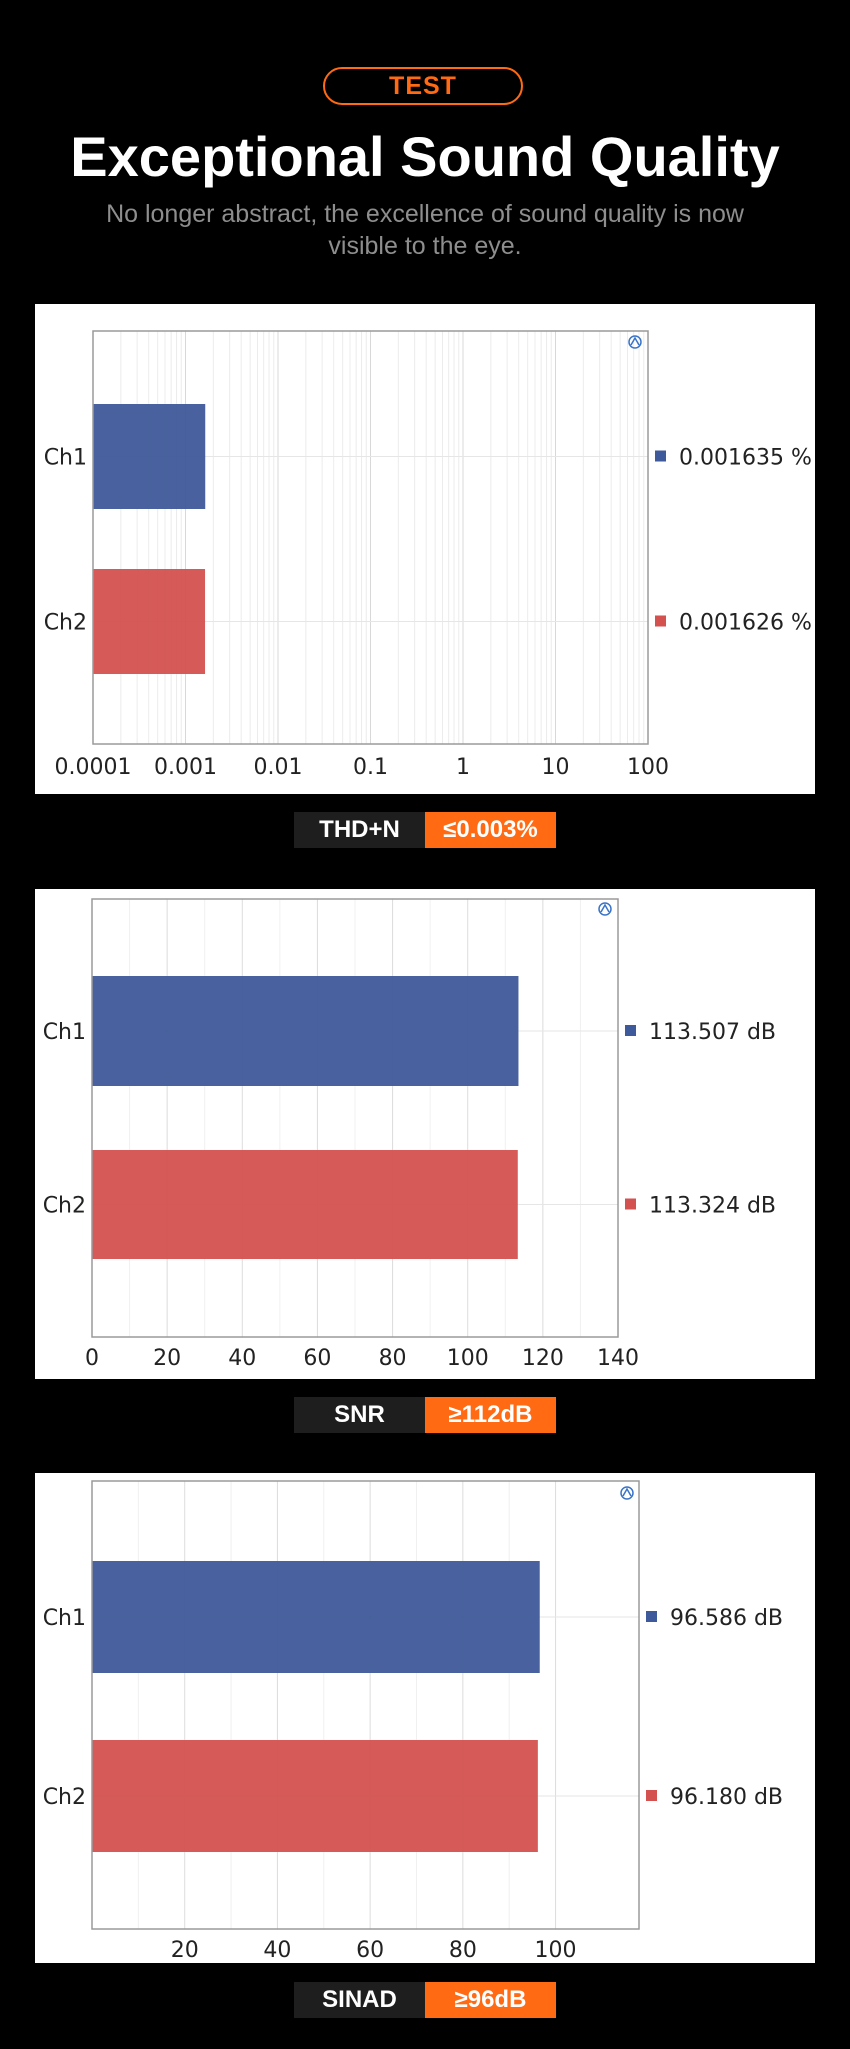  Describe the element at coordinates (712, 1206) in the screenshot. I see `value-label-ch2: 113.324 dB` at that location.